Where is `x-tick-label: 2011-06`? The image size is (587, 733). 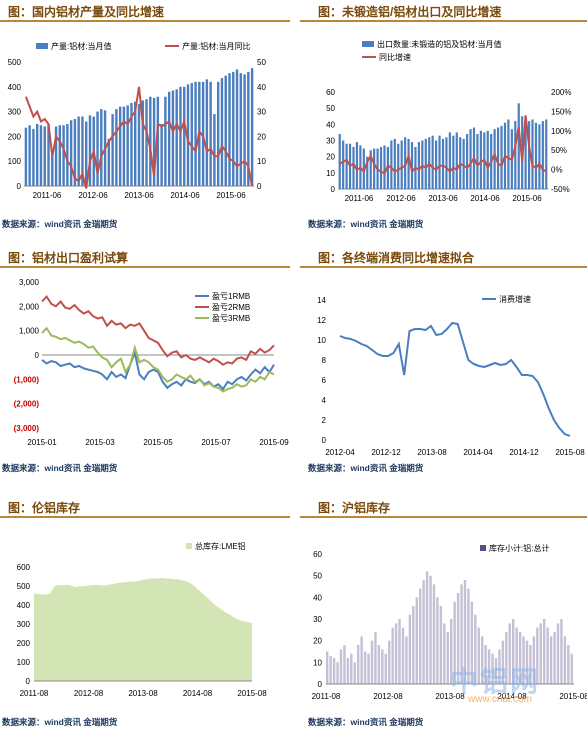
x-tick-label: 2011-06 is located at coordinates (359, 198).